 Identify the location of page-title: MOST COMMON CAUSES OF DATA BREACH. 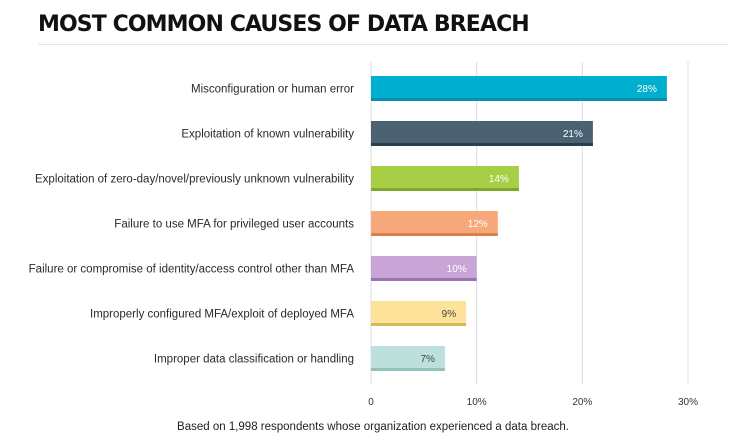
(284, 24).